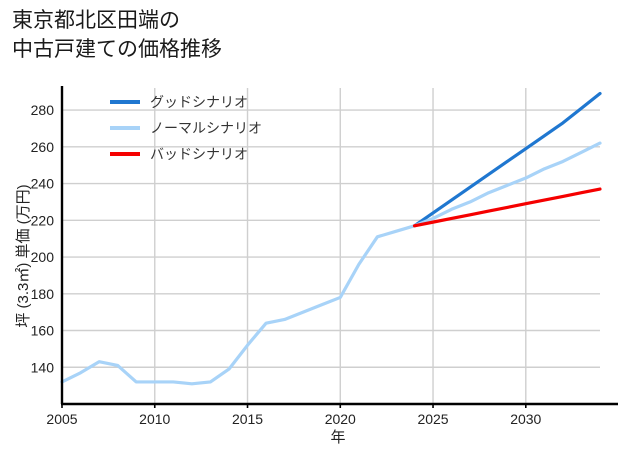  I want to click on x-tick-label: 2020, so click(340, 419).